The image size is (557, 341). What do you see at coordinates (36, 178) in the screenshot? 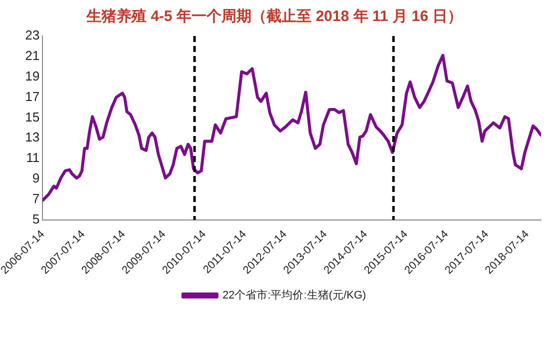
I see `y-tick-label: 9` at bounding box center [36, 178].